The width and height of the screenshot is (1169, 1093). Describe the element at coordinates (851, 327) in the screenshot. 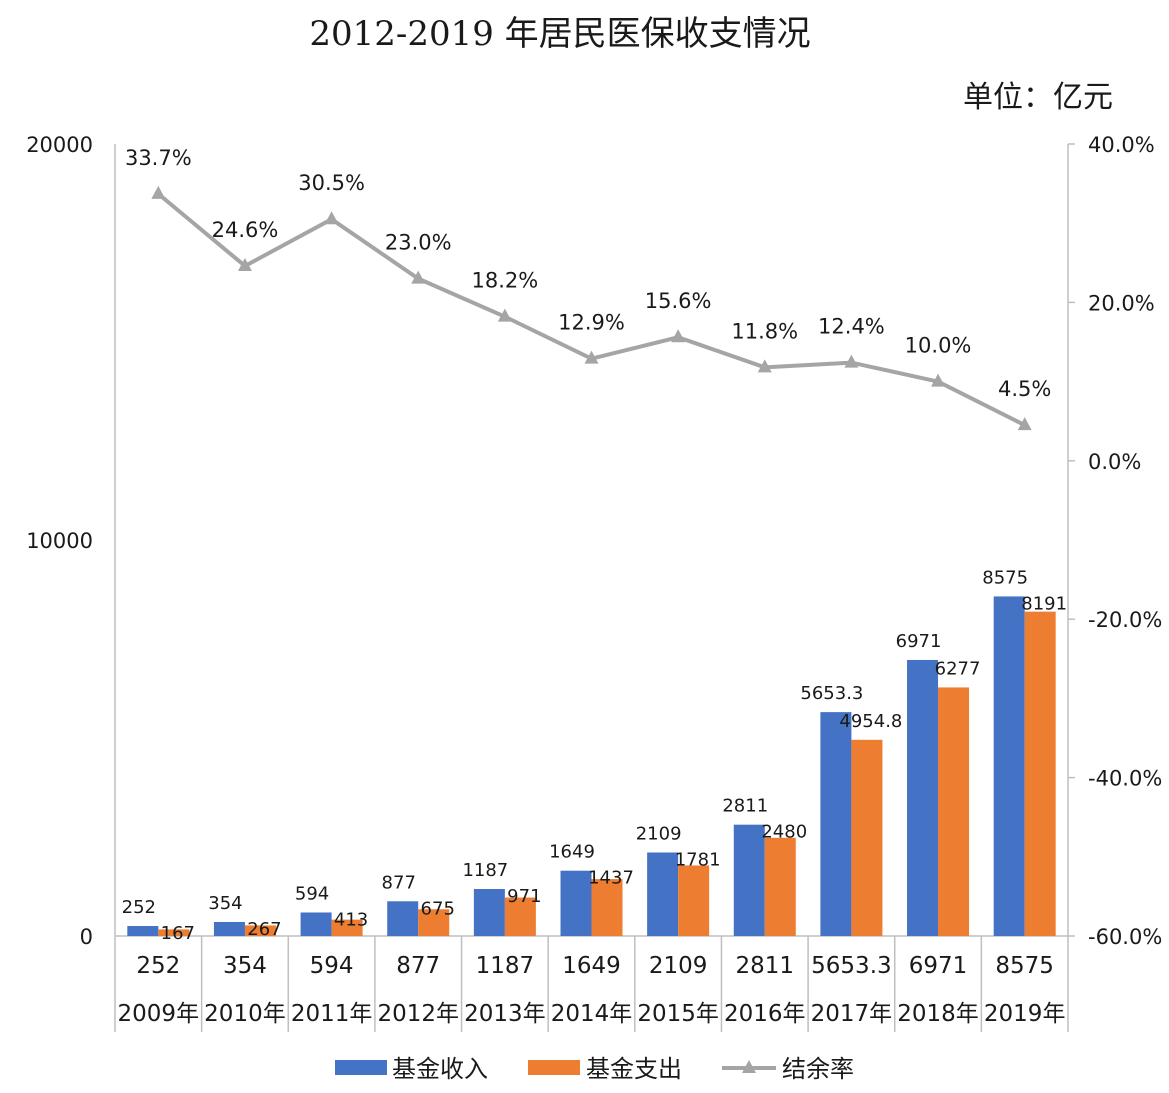

I see `rate-data-label: 12.4%` at that location.